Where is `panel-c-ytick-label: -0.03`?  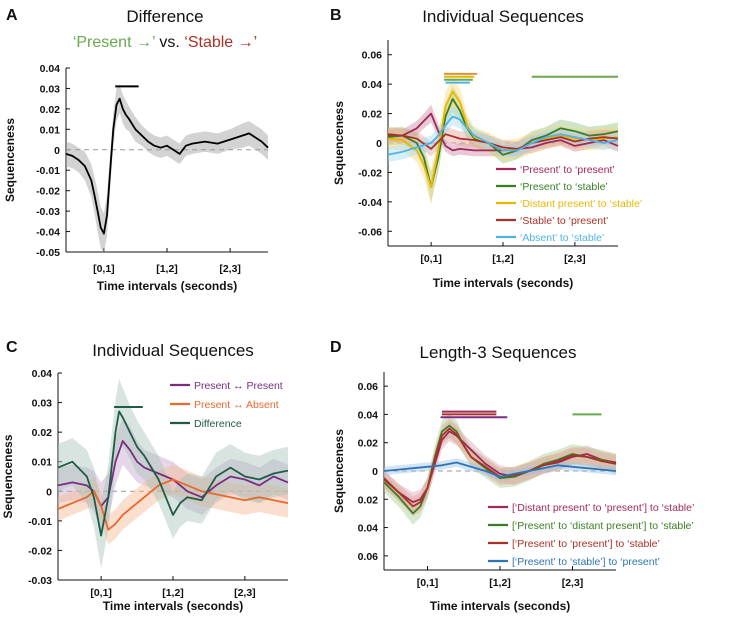 panel-c-ytick-label: -0.03 is located at coordinates (40, 581).